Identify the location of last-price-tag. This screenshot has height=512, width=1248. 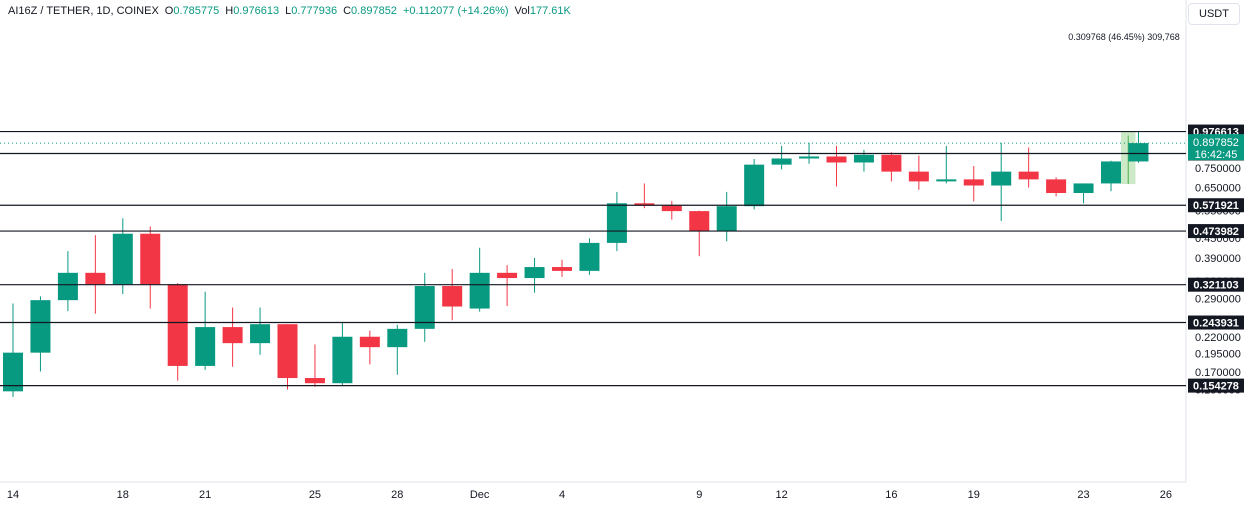
(1216, 147).